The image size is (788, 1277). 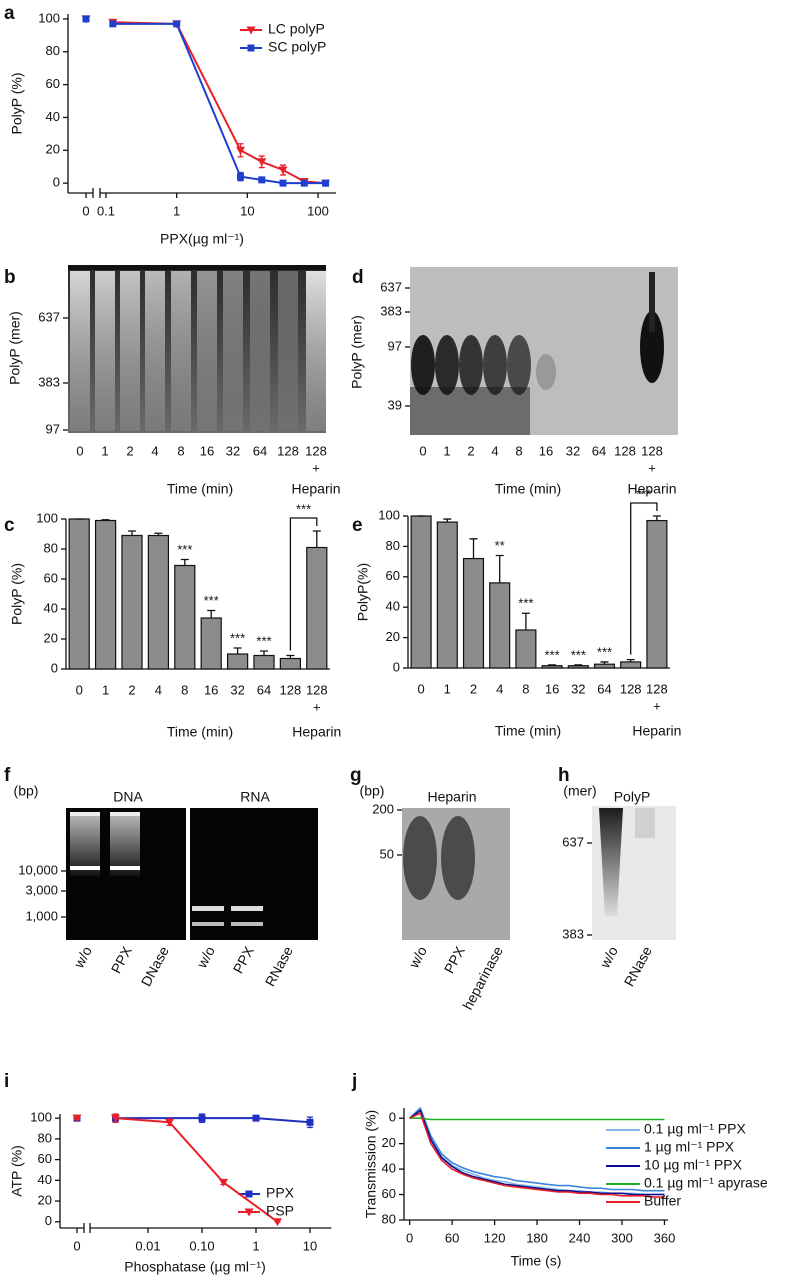 What do you see at coordinates (158, 689) in the screenshot?
I see `x-tick-label: 4` at bounding box center [158, 689].